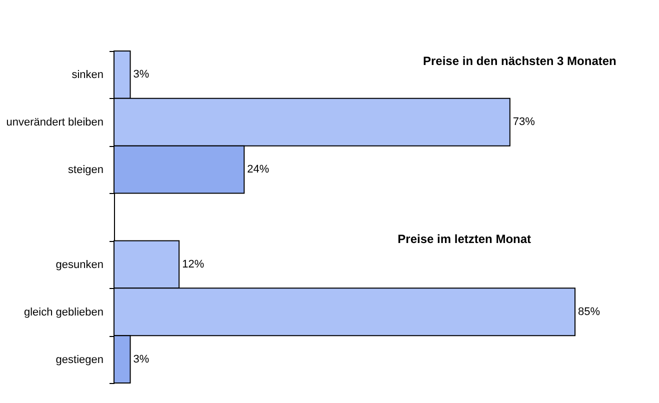 The image size is (659, 403). Describe the element at coordinates (589, 312) in the screenshot. I see `data-label: 85%` at that location.